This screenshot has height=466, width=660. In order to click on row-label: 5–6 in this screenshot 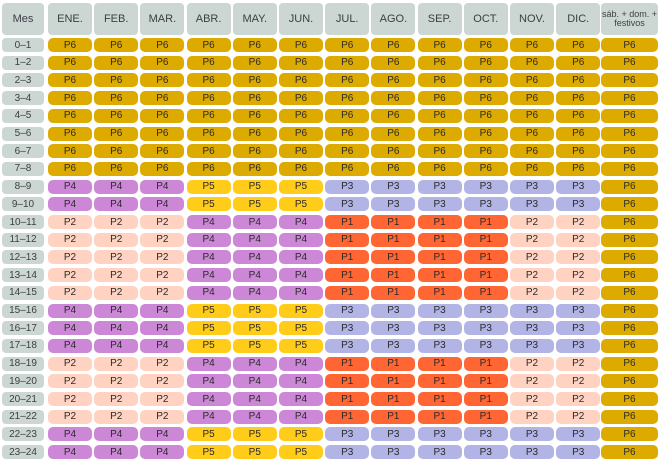, I will do `click(23, 133)`.